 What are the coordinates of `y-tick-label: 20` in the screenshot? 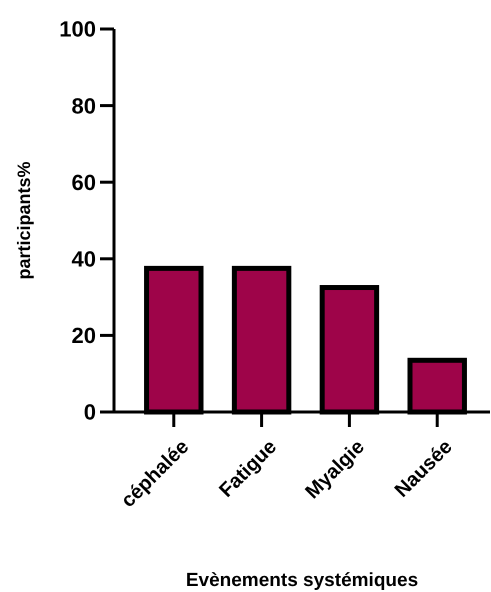 It's located at (84, 335).